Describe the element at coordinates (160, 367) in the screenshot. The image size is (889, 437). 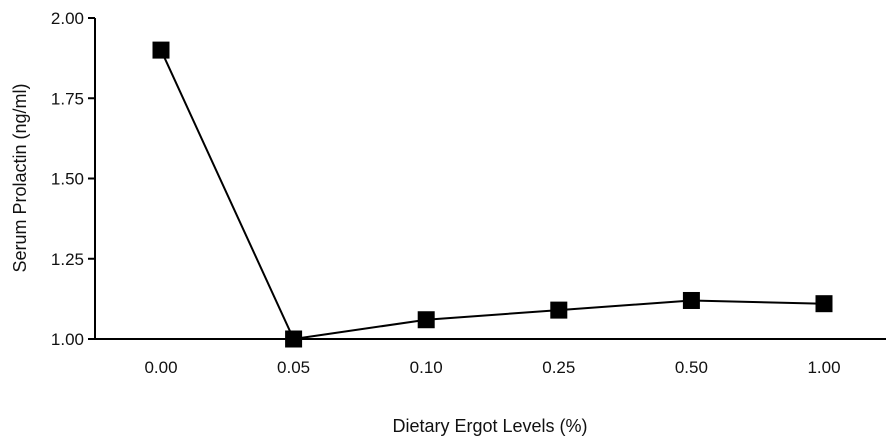
I see `x-tick-label: 0.00` at that location.